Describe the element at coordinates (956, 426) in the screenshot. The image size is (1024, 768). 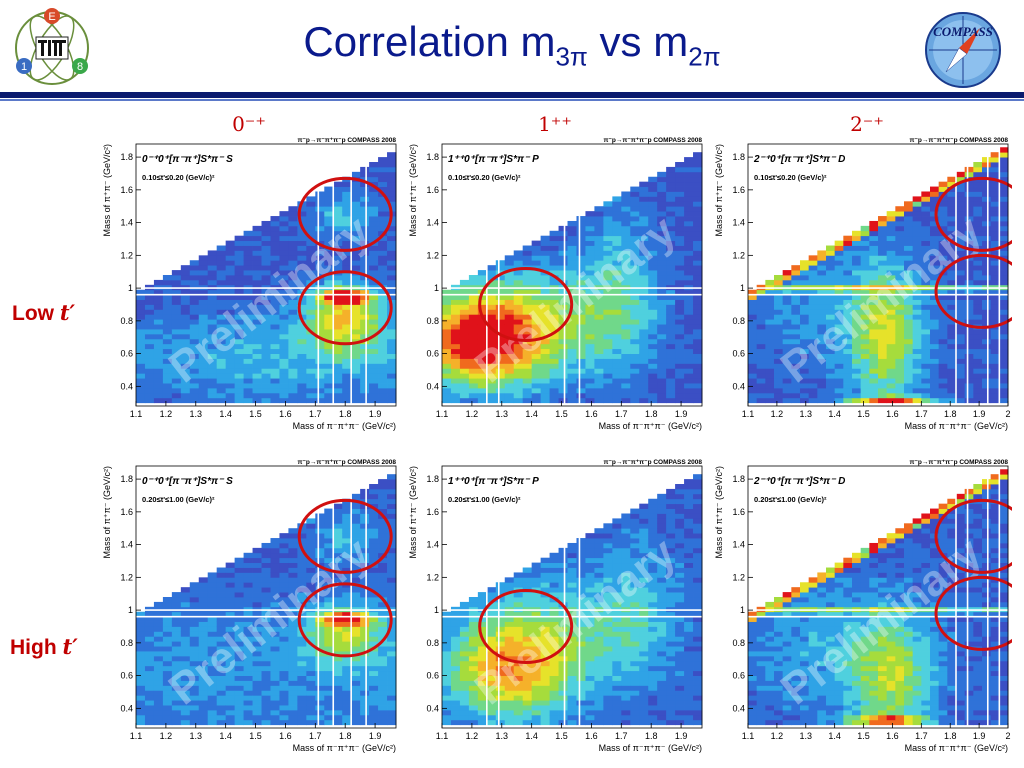
I see `x-axis-label: Mass of π⁻π⁺π⁻ (GeV/c²)` at that location.